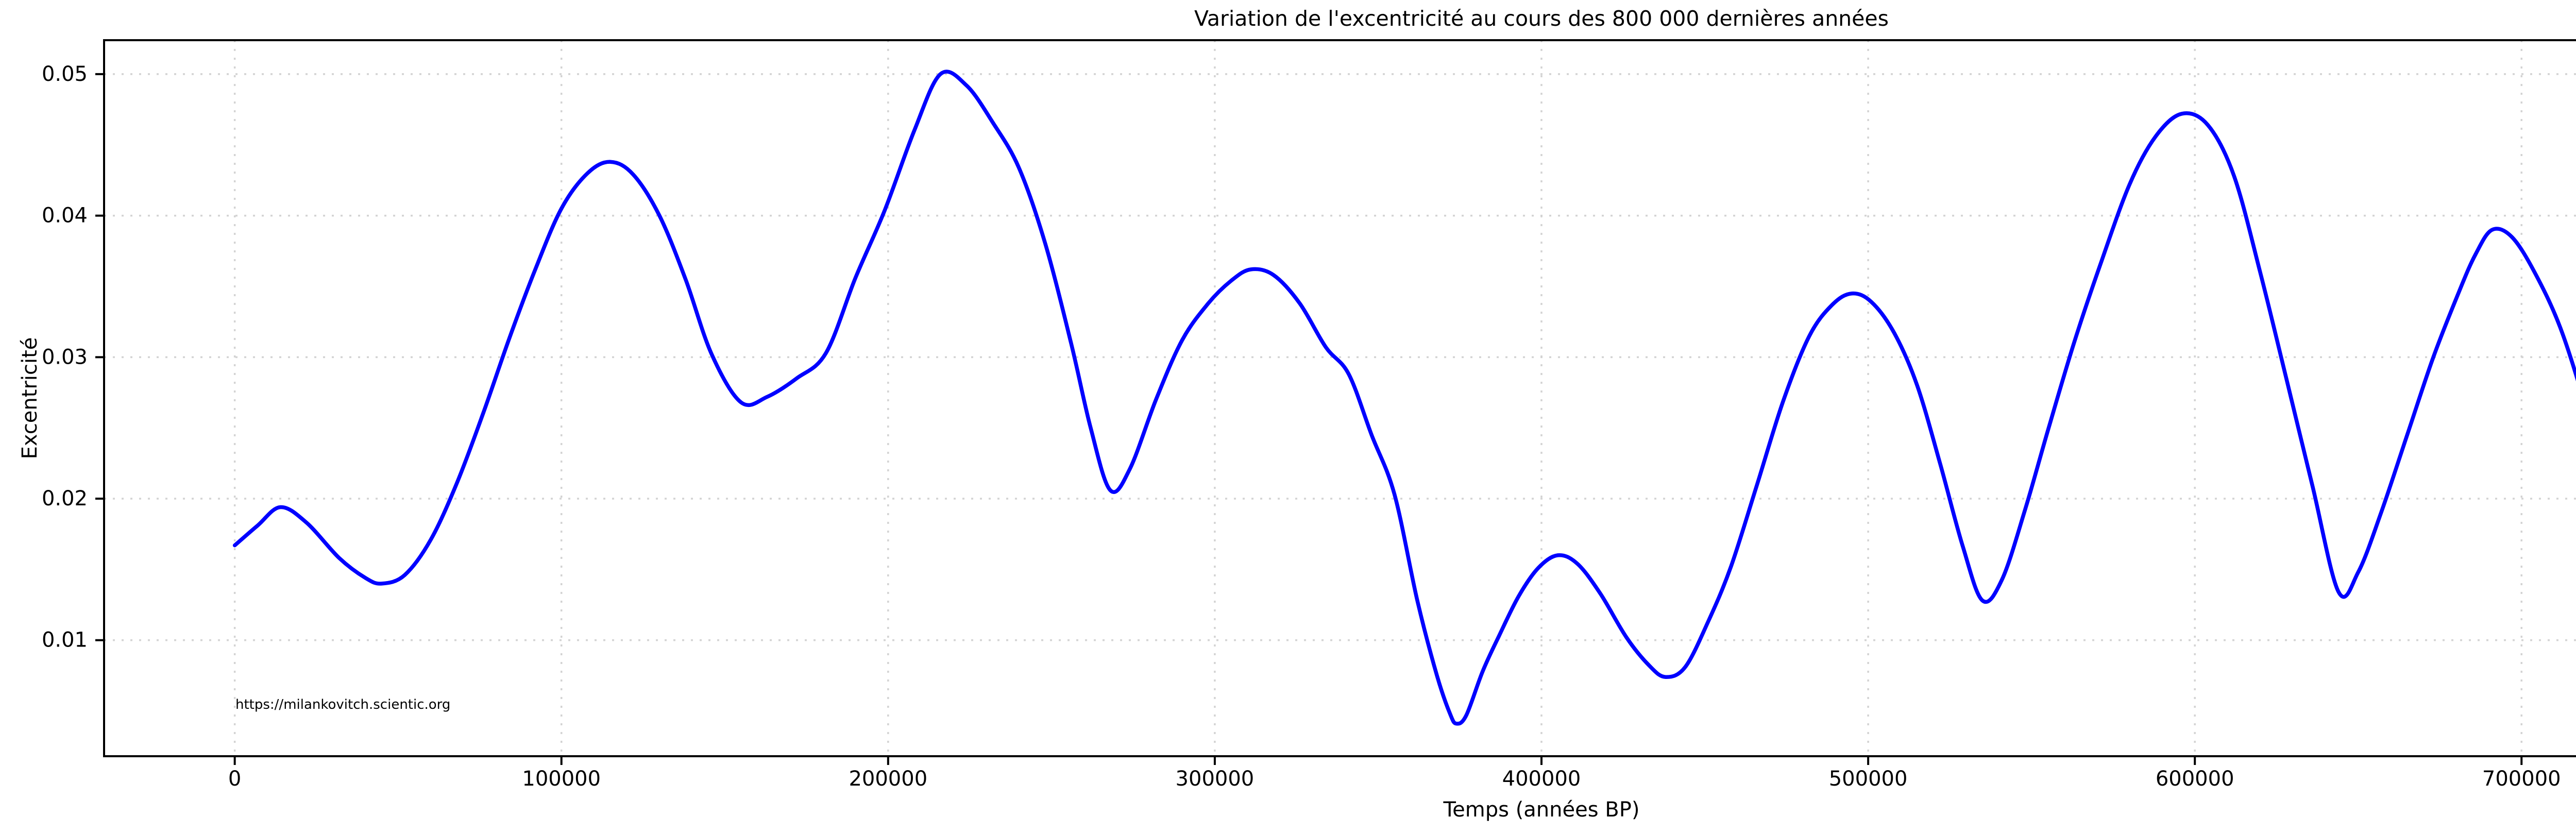 The image size is (2576, 834). Describe the element at coordinates (1215, 779) in the screenshot. I see `x-tick-label: 300000` at that location.